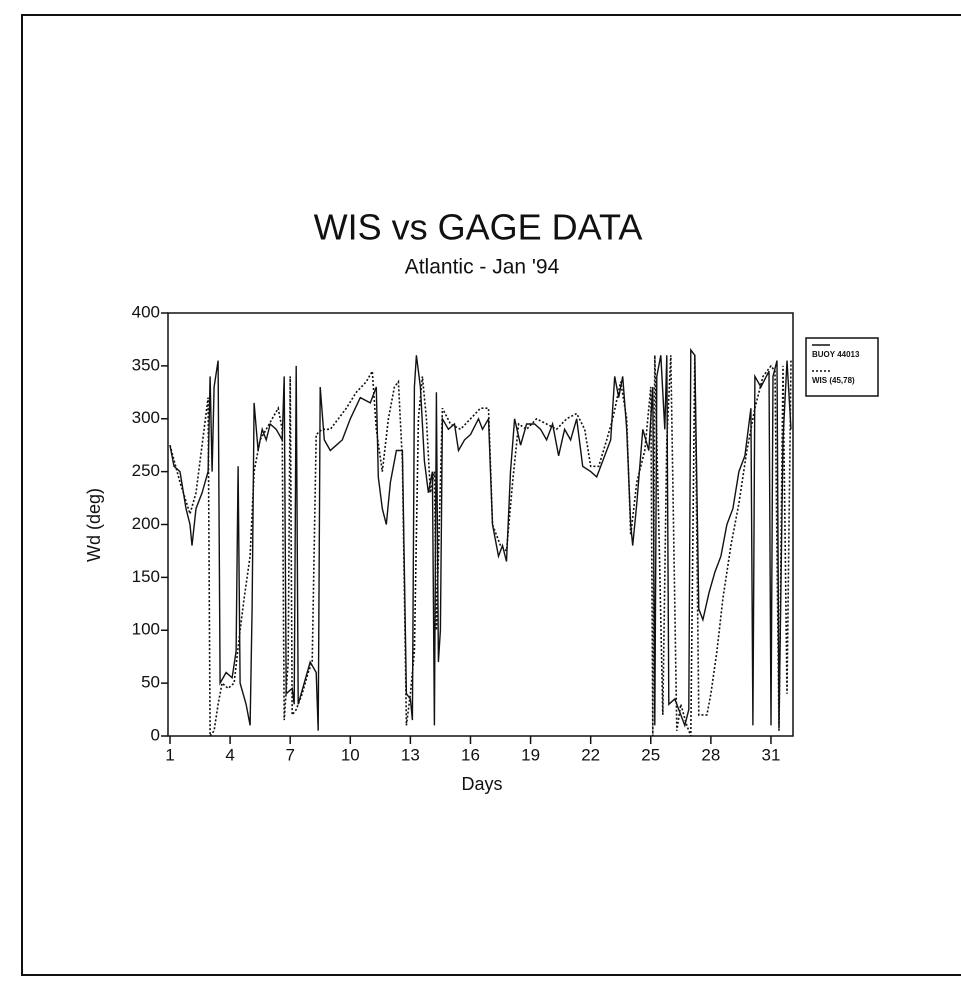 The image size is (961, 983). Describe the element at coordinates (146, 470) in the screenshot. I see `y-tick-label: 250` at that location.